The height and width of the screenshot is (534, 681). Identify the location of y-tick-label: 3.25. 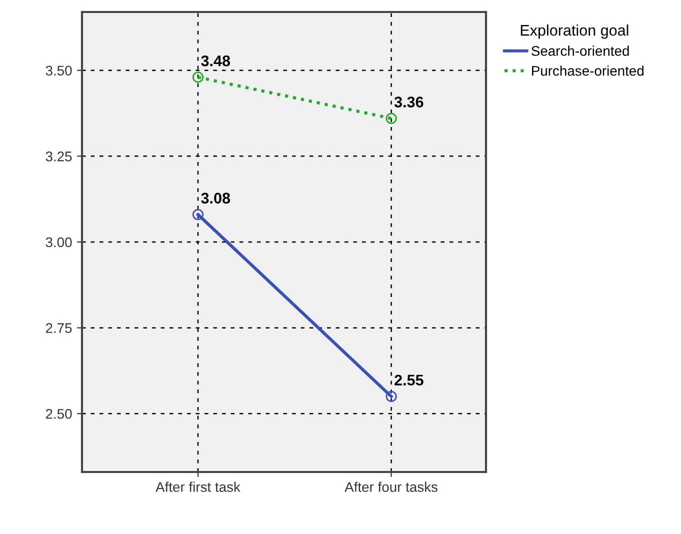
(59, 157).